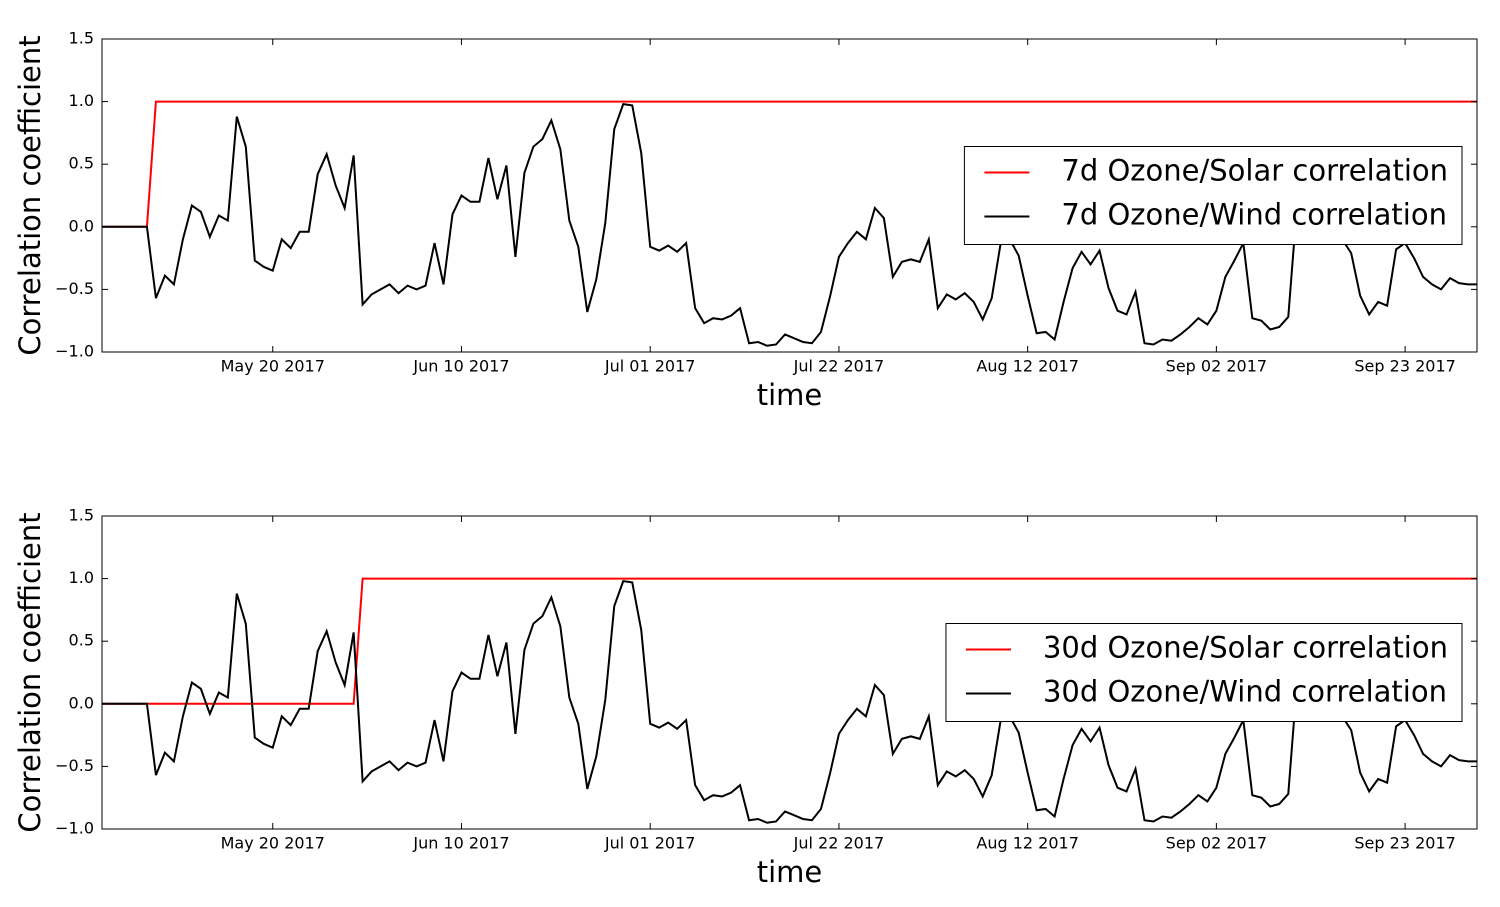  I want to click on legend-label: 7d Ozone/Solar correlation, so click(1254, 171).